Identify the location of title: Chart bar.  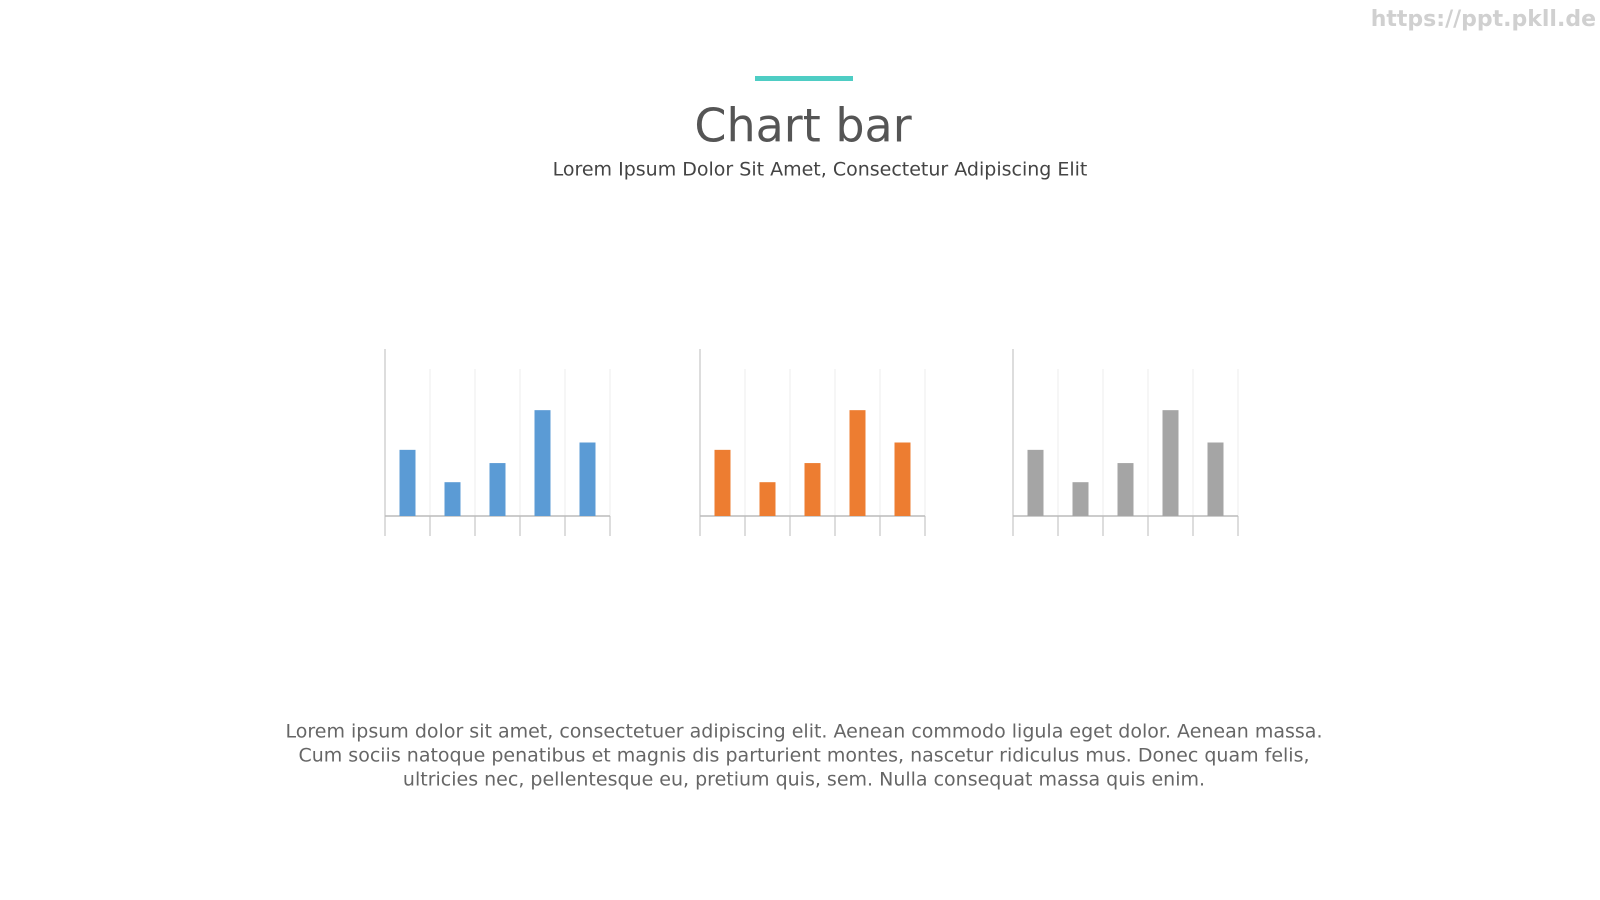
(802, 126).